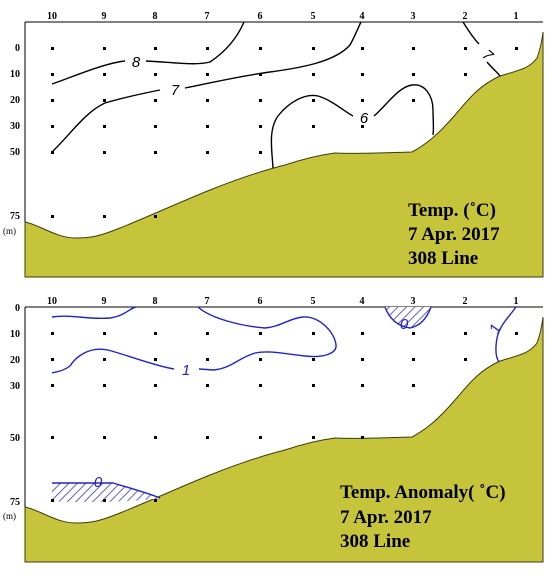 The image size is (555, 576). I want to click on anom-station-tick: 6, so click(260, 301).